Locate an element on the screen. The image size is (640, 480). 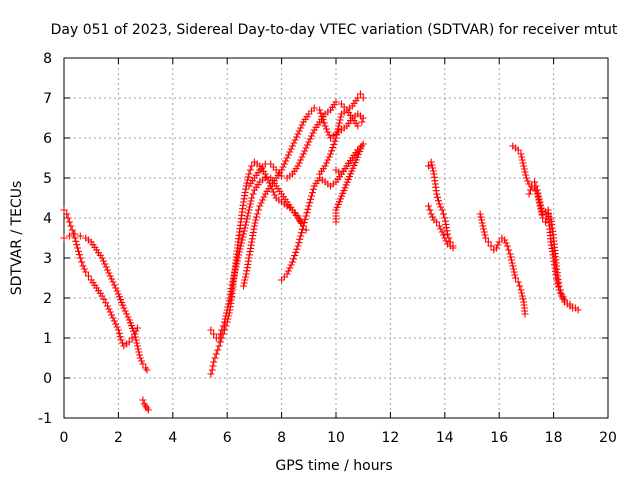
x-tick-label: 6 is located at coordinates (227, 438).